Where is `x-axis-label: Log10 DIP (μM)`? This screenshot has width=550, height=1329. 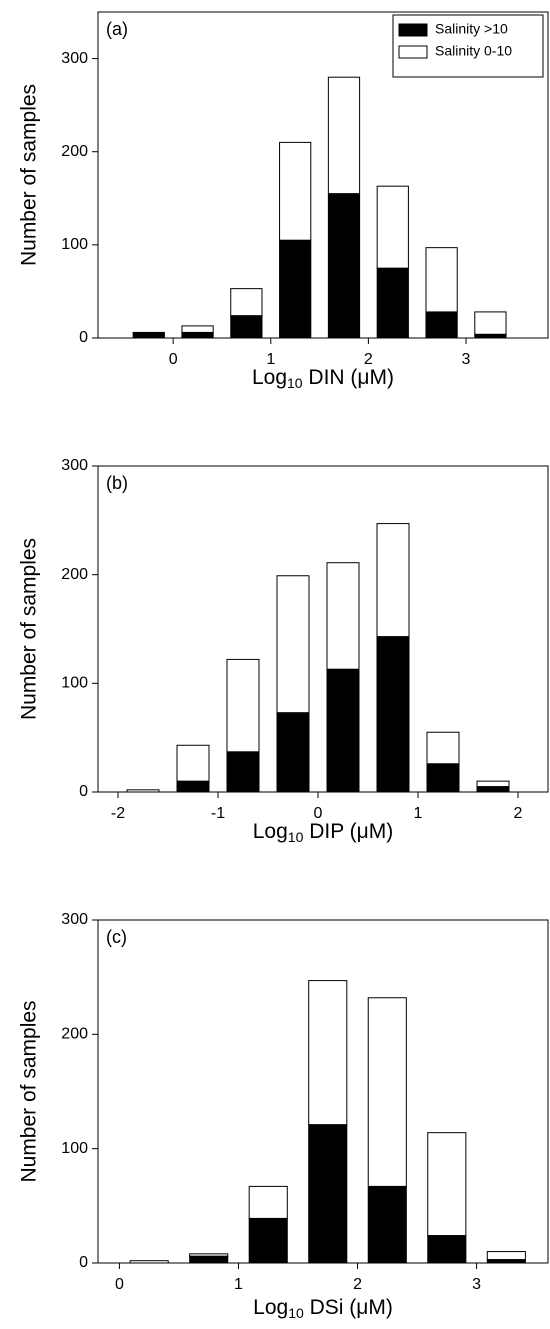
x-axis-label: Log10 DIP (μM) is located at coordinates (323, 832).